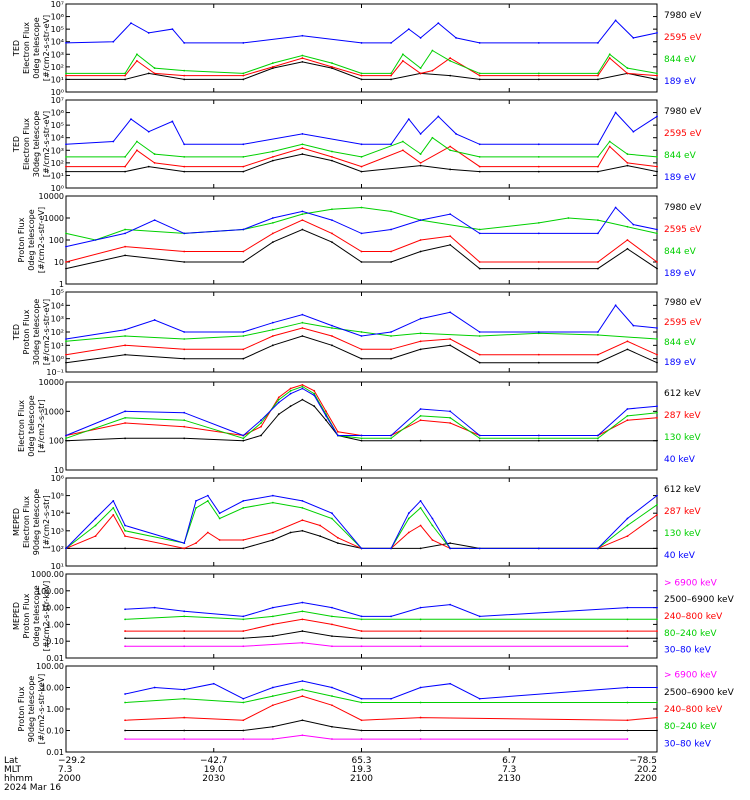 The height and width of the screenshot is (800, 750). I want to click on y-axis-label: TED, so click(16, 332).